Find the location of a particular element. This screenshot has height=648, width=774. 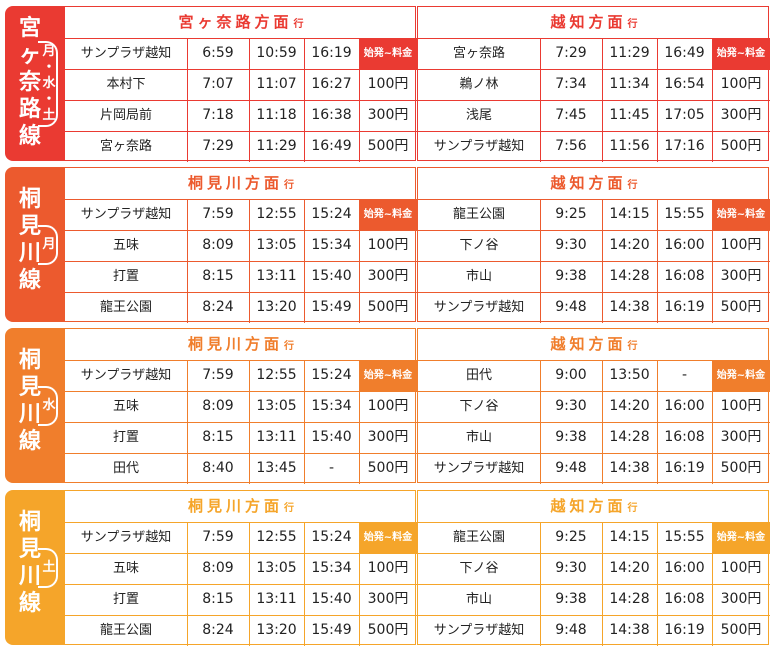

departure-time: 9:25 is located at coordinates (571, 537).